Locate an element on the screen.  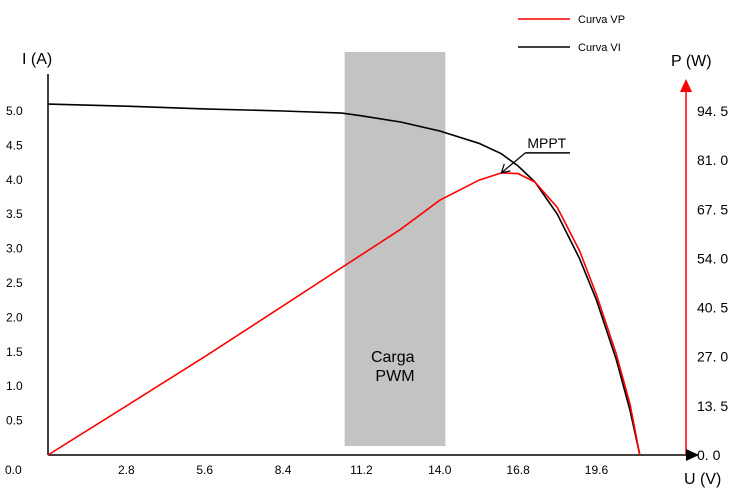
right-y-tick-label: 67. 5 is located at coordinates (712, 209).